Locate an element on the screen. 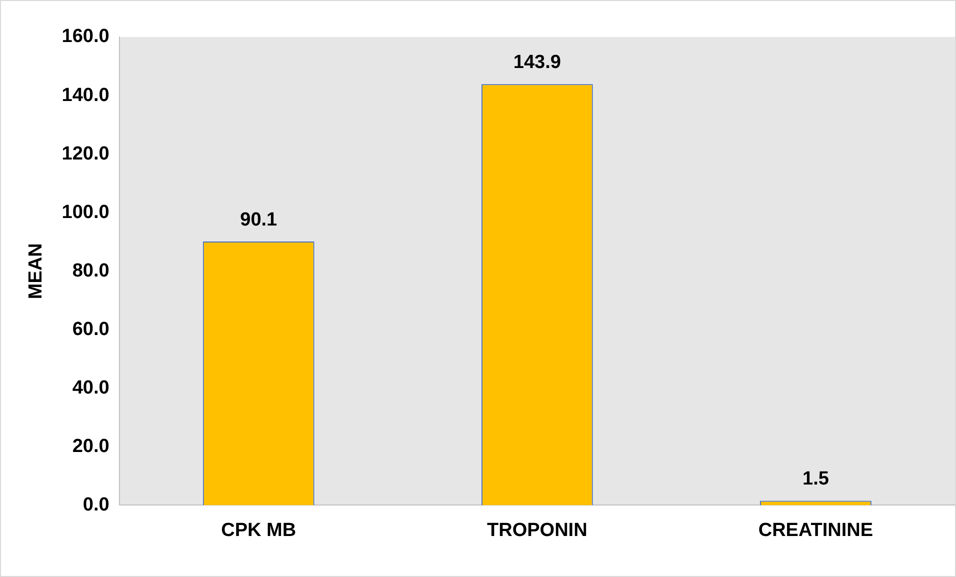 This screenshot has height=577, width=956. y-tick-label: 40.0 is located at coordinates (91, 387).